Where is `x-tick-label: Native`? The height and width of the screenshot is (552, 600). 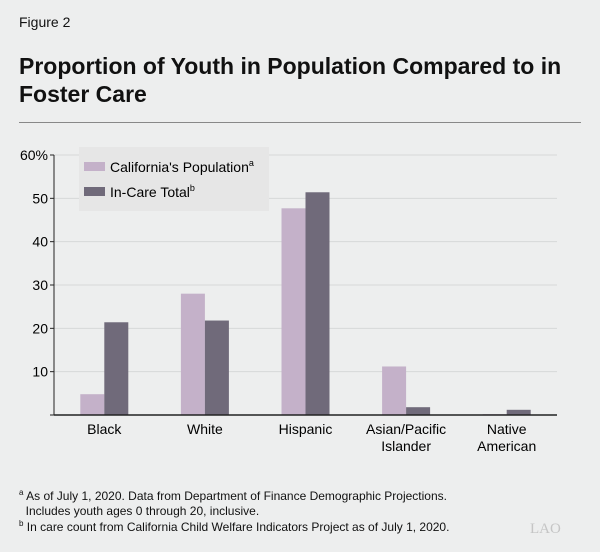 x-tick-label: Native is located at coordinates (507, 429).